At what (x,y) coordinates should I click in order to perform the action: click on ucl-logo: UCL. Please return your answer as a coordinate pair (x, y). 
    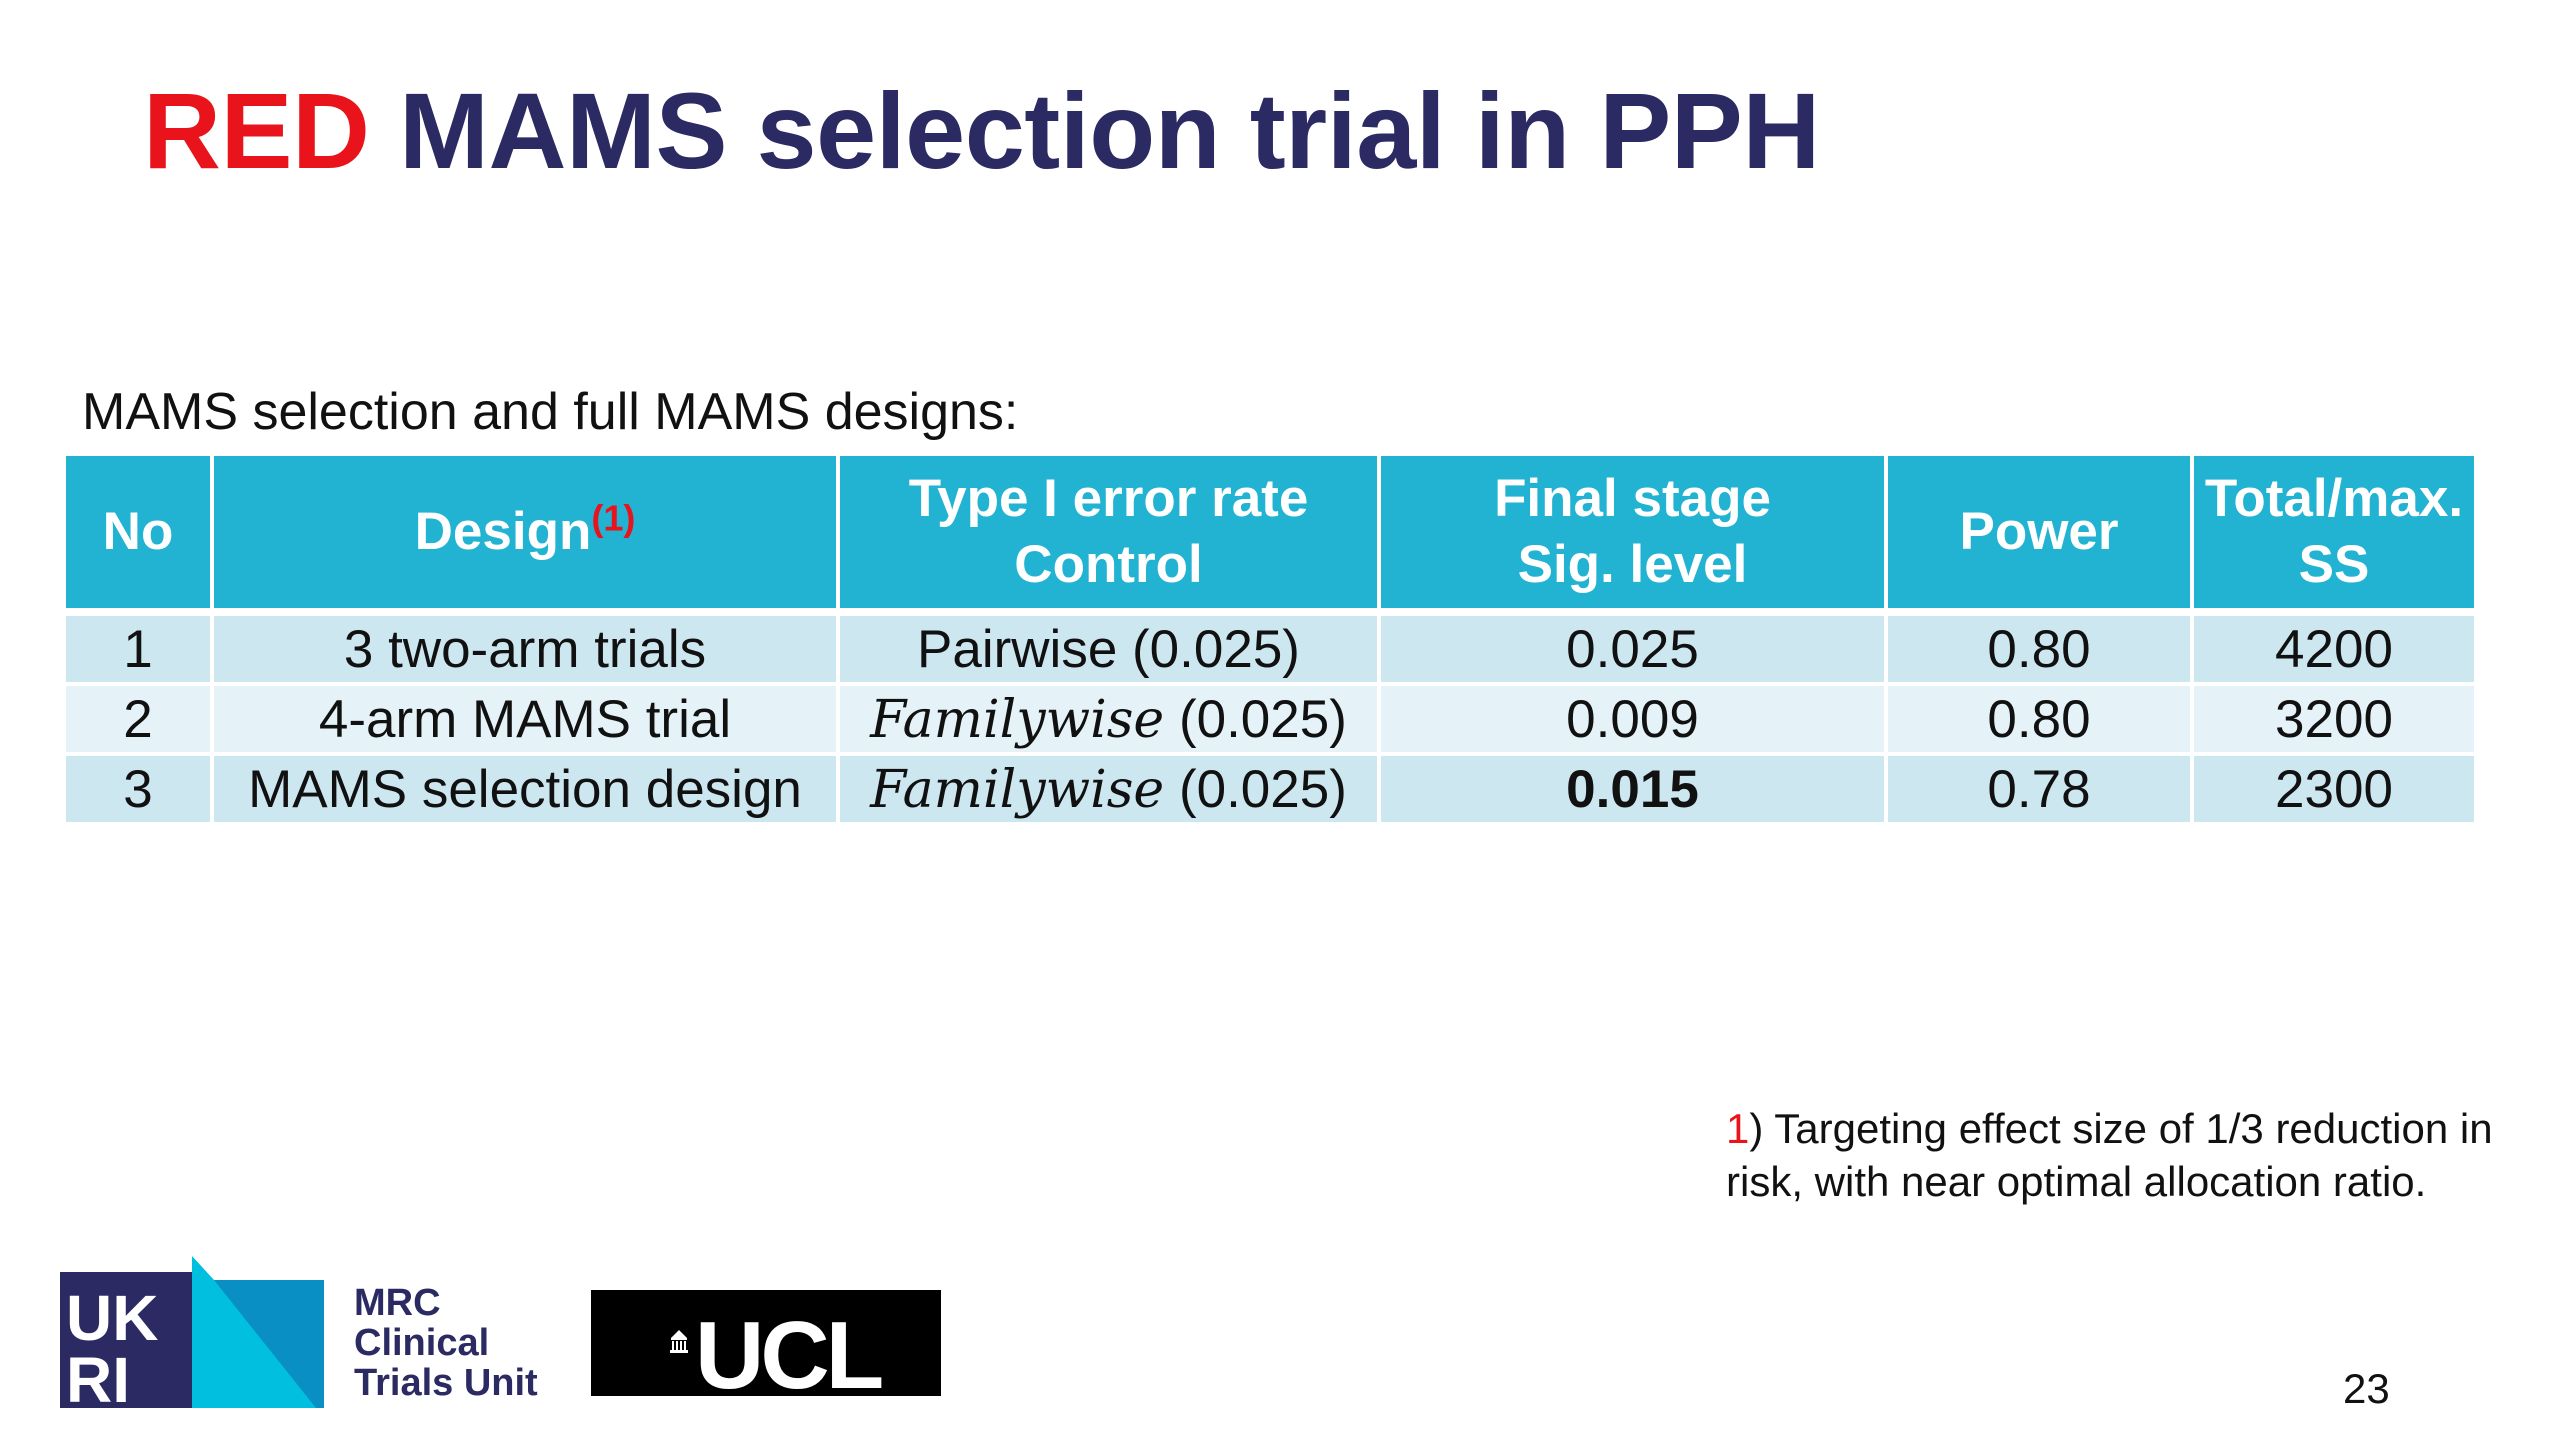
    Looking at the image, I should click on (766, 1349).